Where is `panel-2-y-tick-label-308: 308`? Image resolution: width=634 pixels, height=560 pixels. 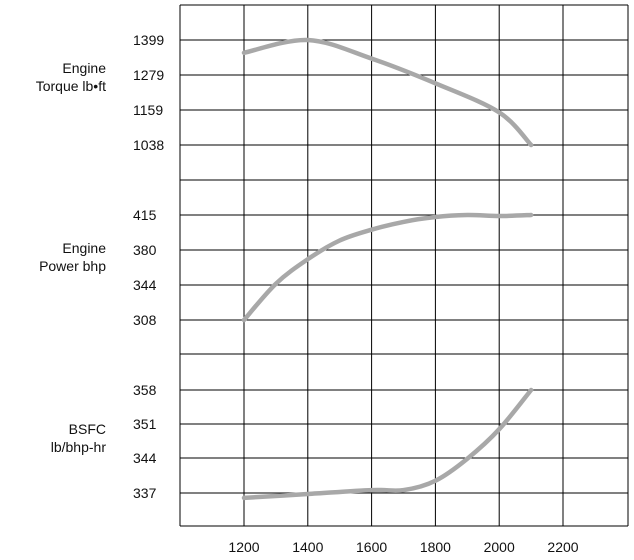
panel-2-y-tick-label-308: 308 is located at coordinates (145, 320).